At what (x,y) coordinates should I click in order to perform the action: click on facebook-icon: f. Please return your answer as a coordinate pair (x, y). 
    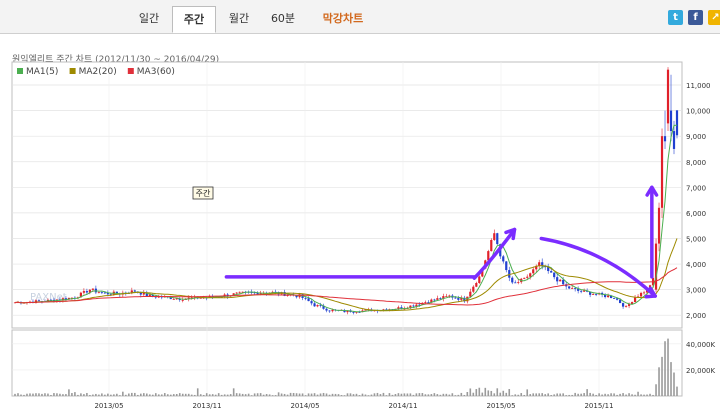
    Looking at the image, I should click on (695, 17).